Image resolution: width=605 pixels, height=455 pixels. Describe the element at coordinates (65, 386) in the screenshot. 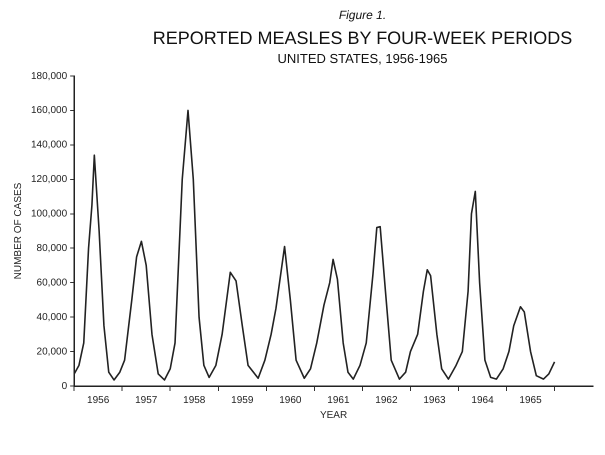

I see `y-tick-label: 0` at that location.